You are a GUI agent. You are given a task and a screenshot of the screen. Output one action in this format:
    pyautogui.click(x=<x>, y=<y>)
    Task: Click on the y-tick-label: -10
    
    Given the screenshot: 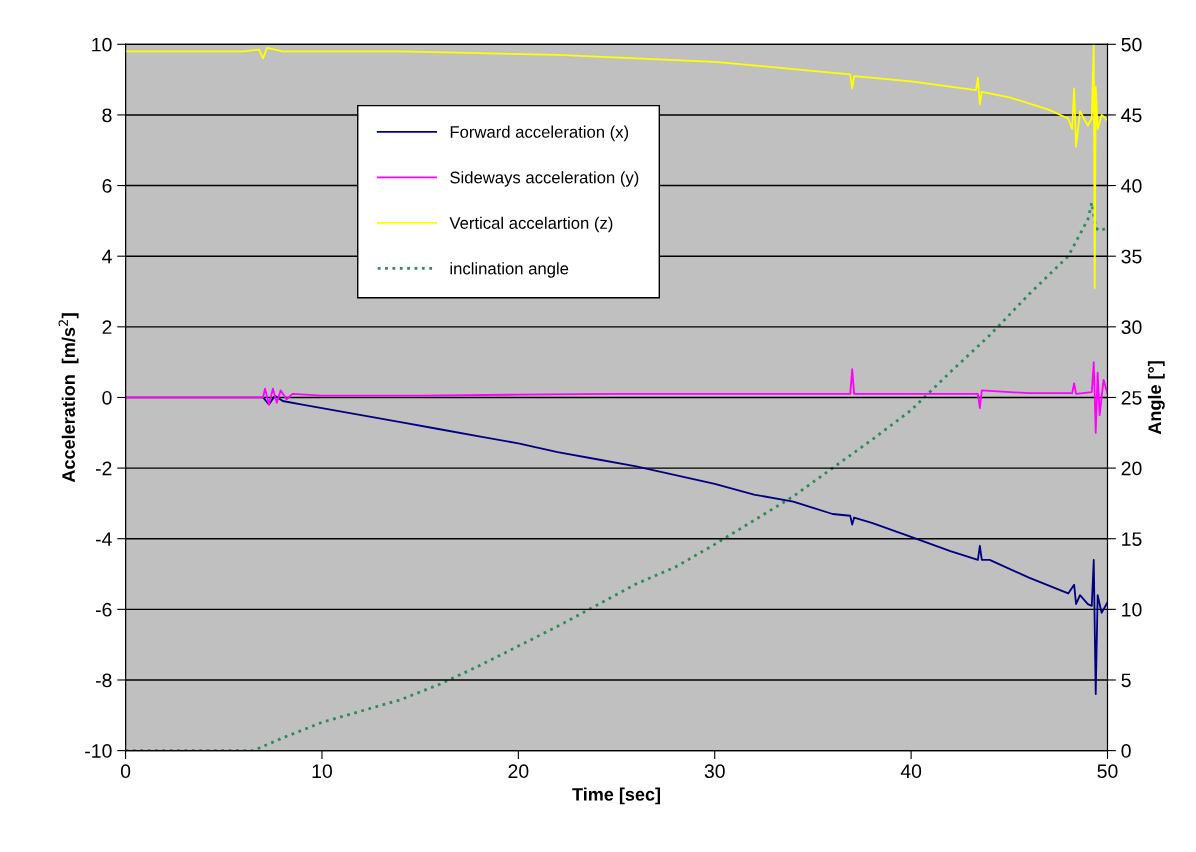 What is the action you would take?
    pyautogui.click(x=98, y=751)
    